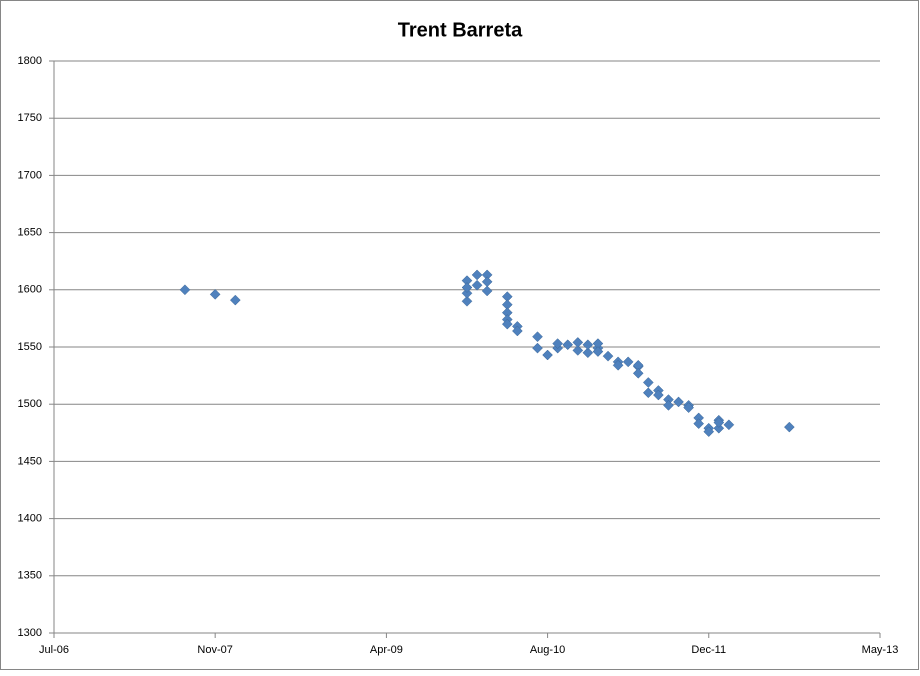 Image resolution: width=920 pixels, height=676 pixels. What do you see at coordinates (30, 519) in the screenshot?
I see `y-tick-label: 1400` at bounding box center [30, 519].